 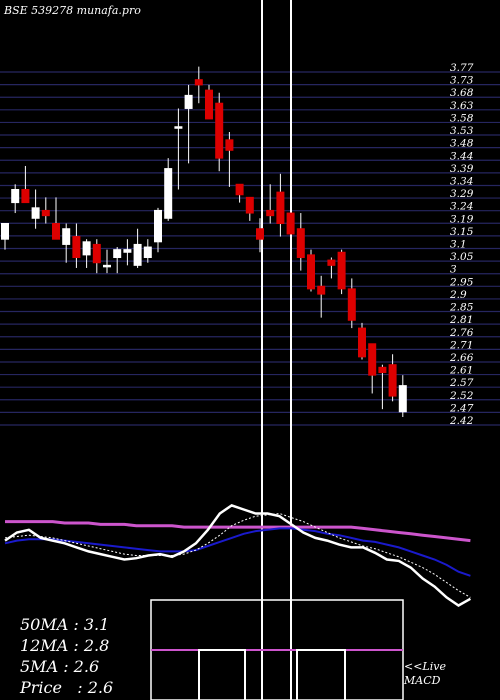 I want to click on y-tick-label: 3.68, so click(x=462, y=93).